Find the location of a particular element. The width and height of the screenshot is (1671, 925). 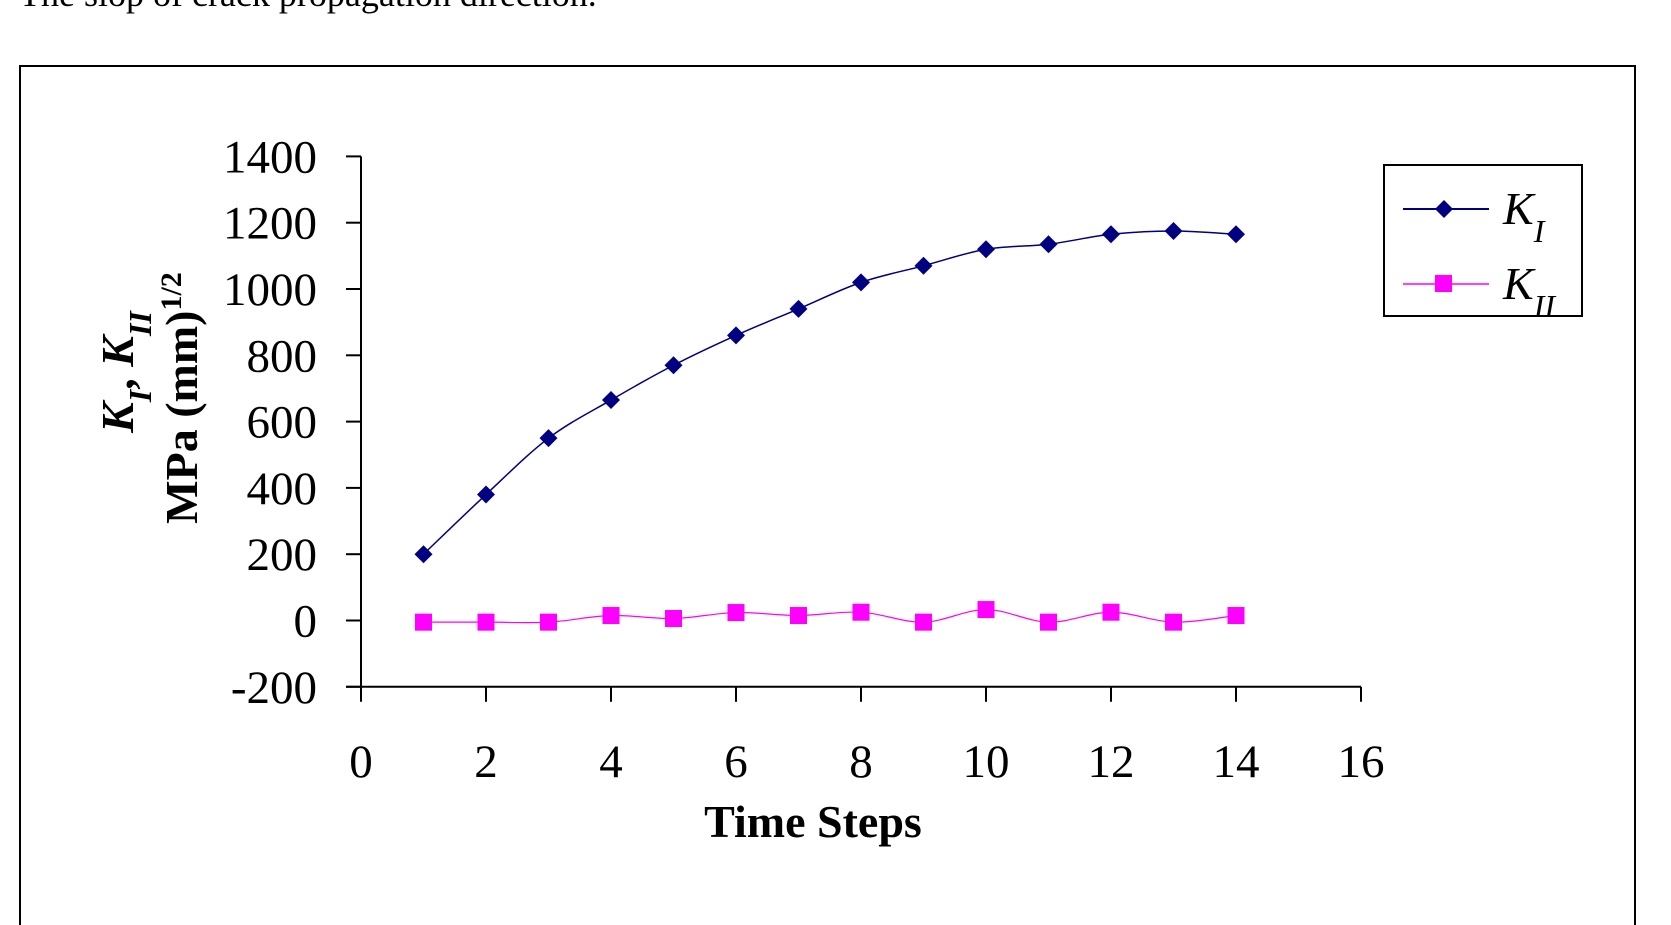

y-tick-label: -200 is located at coordinates (274, 688).